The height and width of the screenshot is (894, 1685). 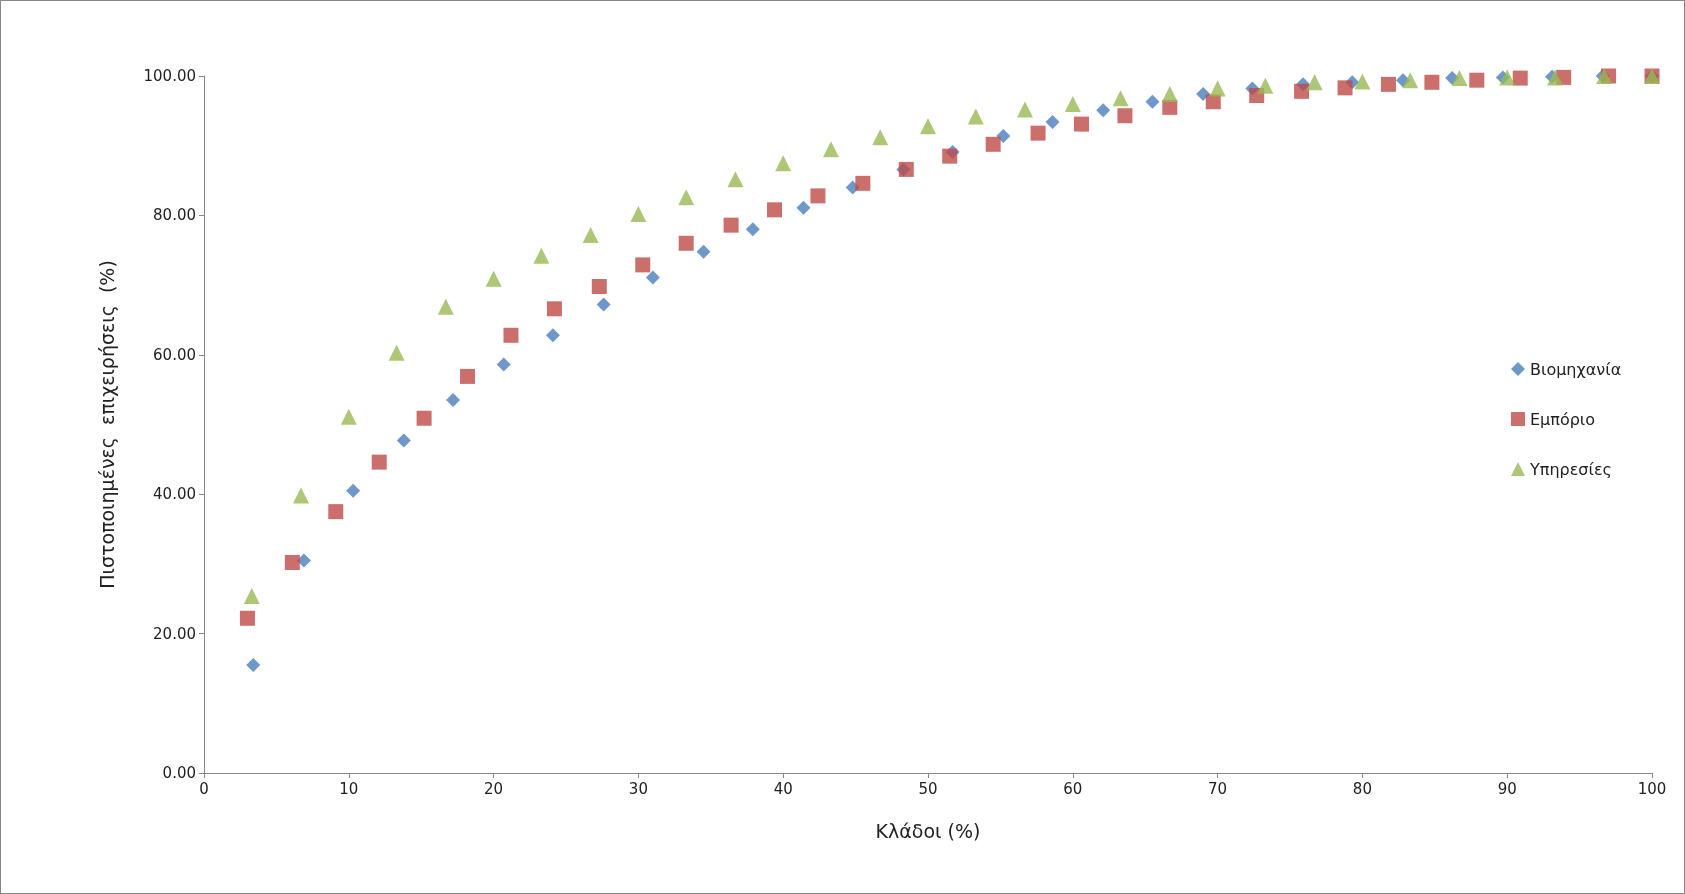 What do you see at coordinates (179, 773) in the screenshot?
I see `y-tick-label: 0.00` at bounding box center [179, 773].